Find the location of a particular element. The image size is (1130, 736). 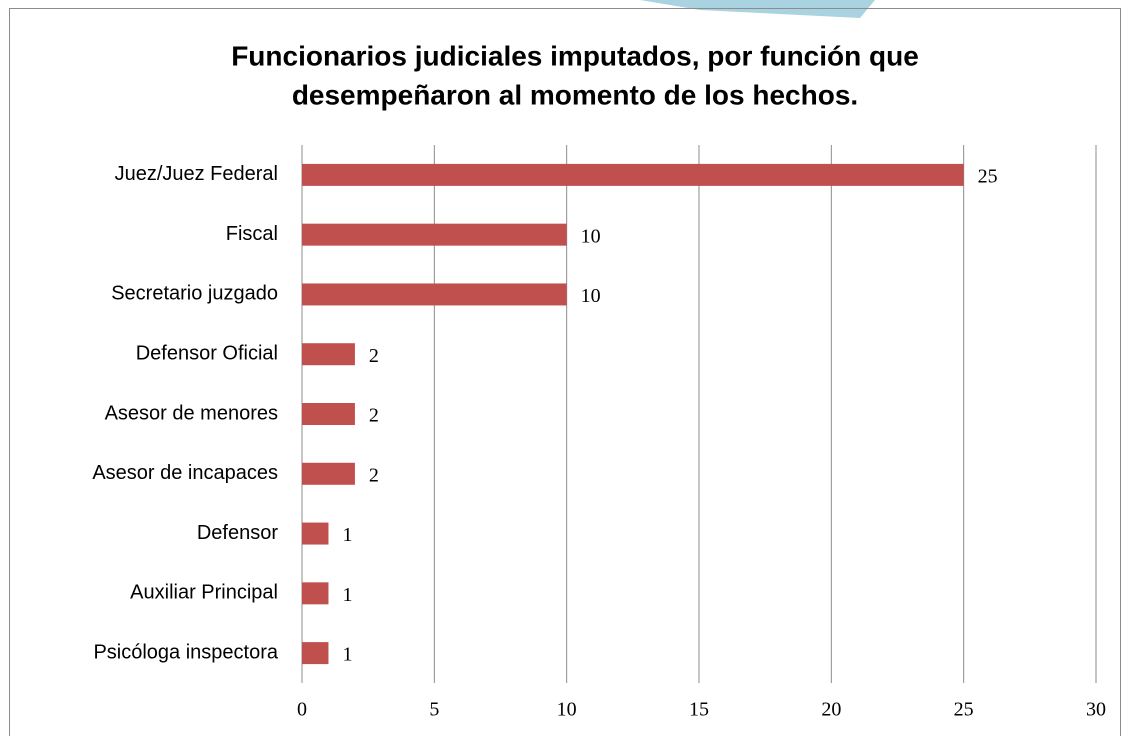

chart-title: desempeñaron al momento de los hechos. is located at coordinates (575, 94).